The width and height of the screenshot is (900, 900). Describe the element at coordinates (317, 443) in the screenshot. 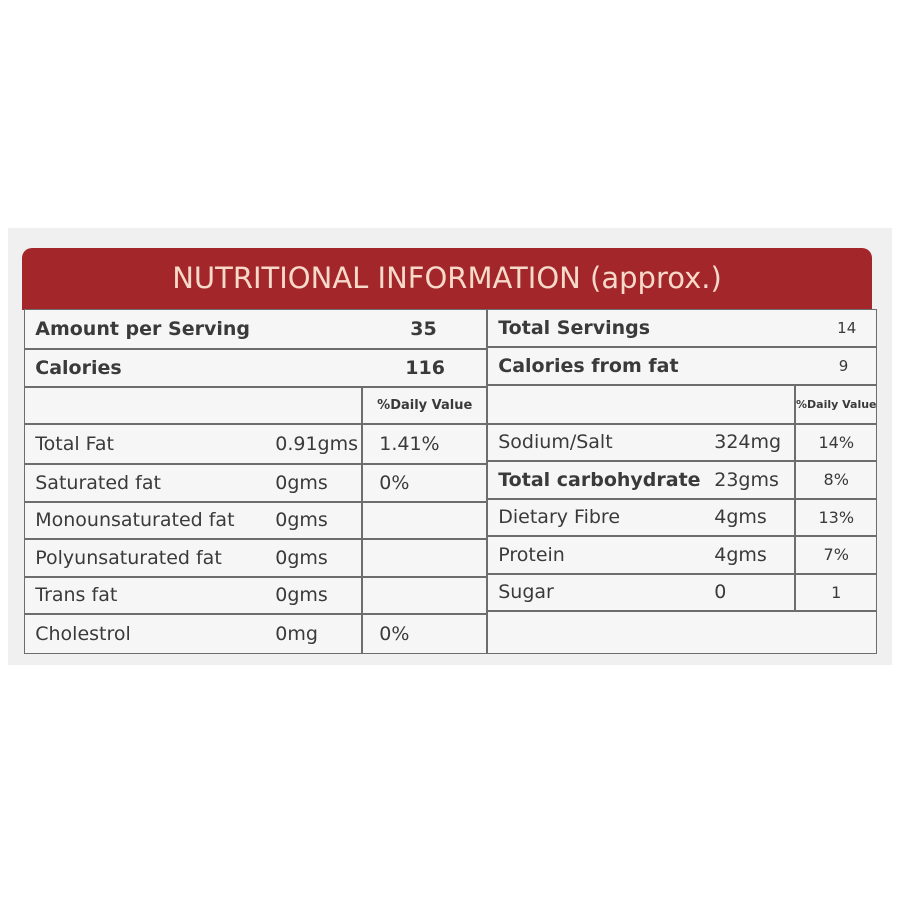

I see `nutrient-amount: 0.91gms` at that location.